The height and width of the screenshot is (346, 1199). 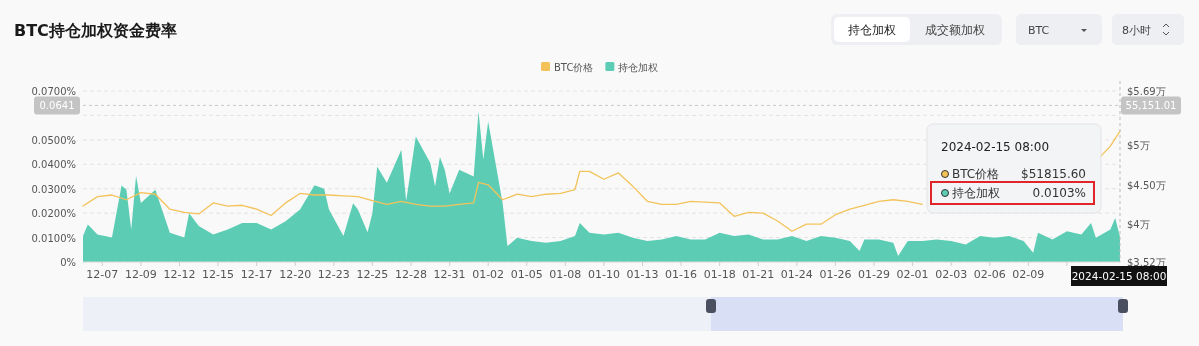 I want to click on pointer-label: 55,151.01, so click(x=1151, y=105).